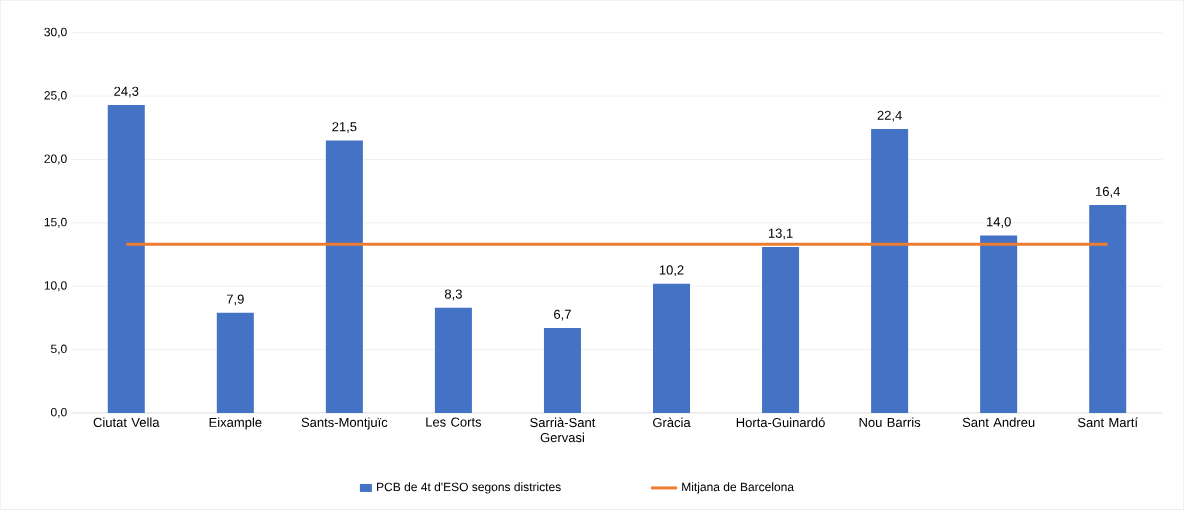 This screenshot has width=1184, height=510. Describe the element at coordinates (1108, 422) in the screenshot. I see `x-tick-label: Sant Martí` at that location.